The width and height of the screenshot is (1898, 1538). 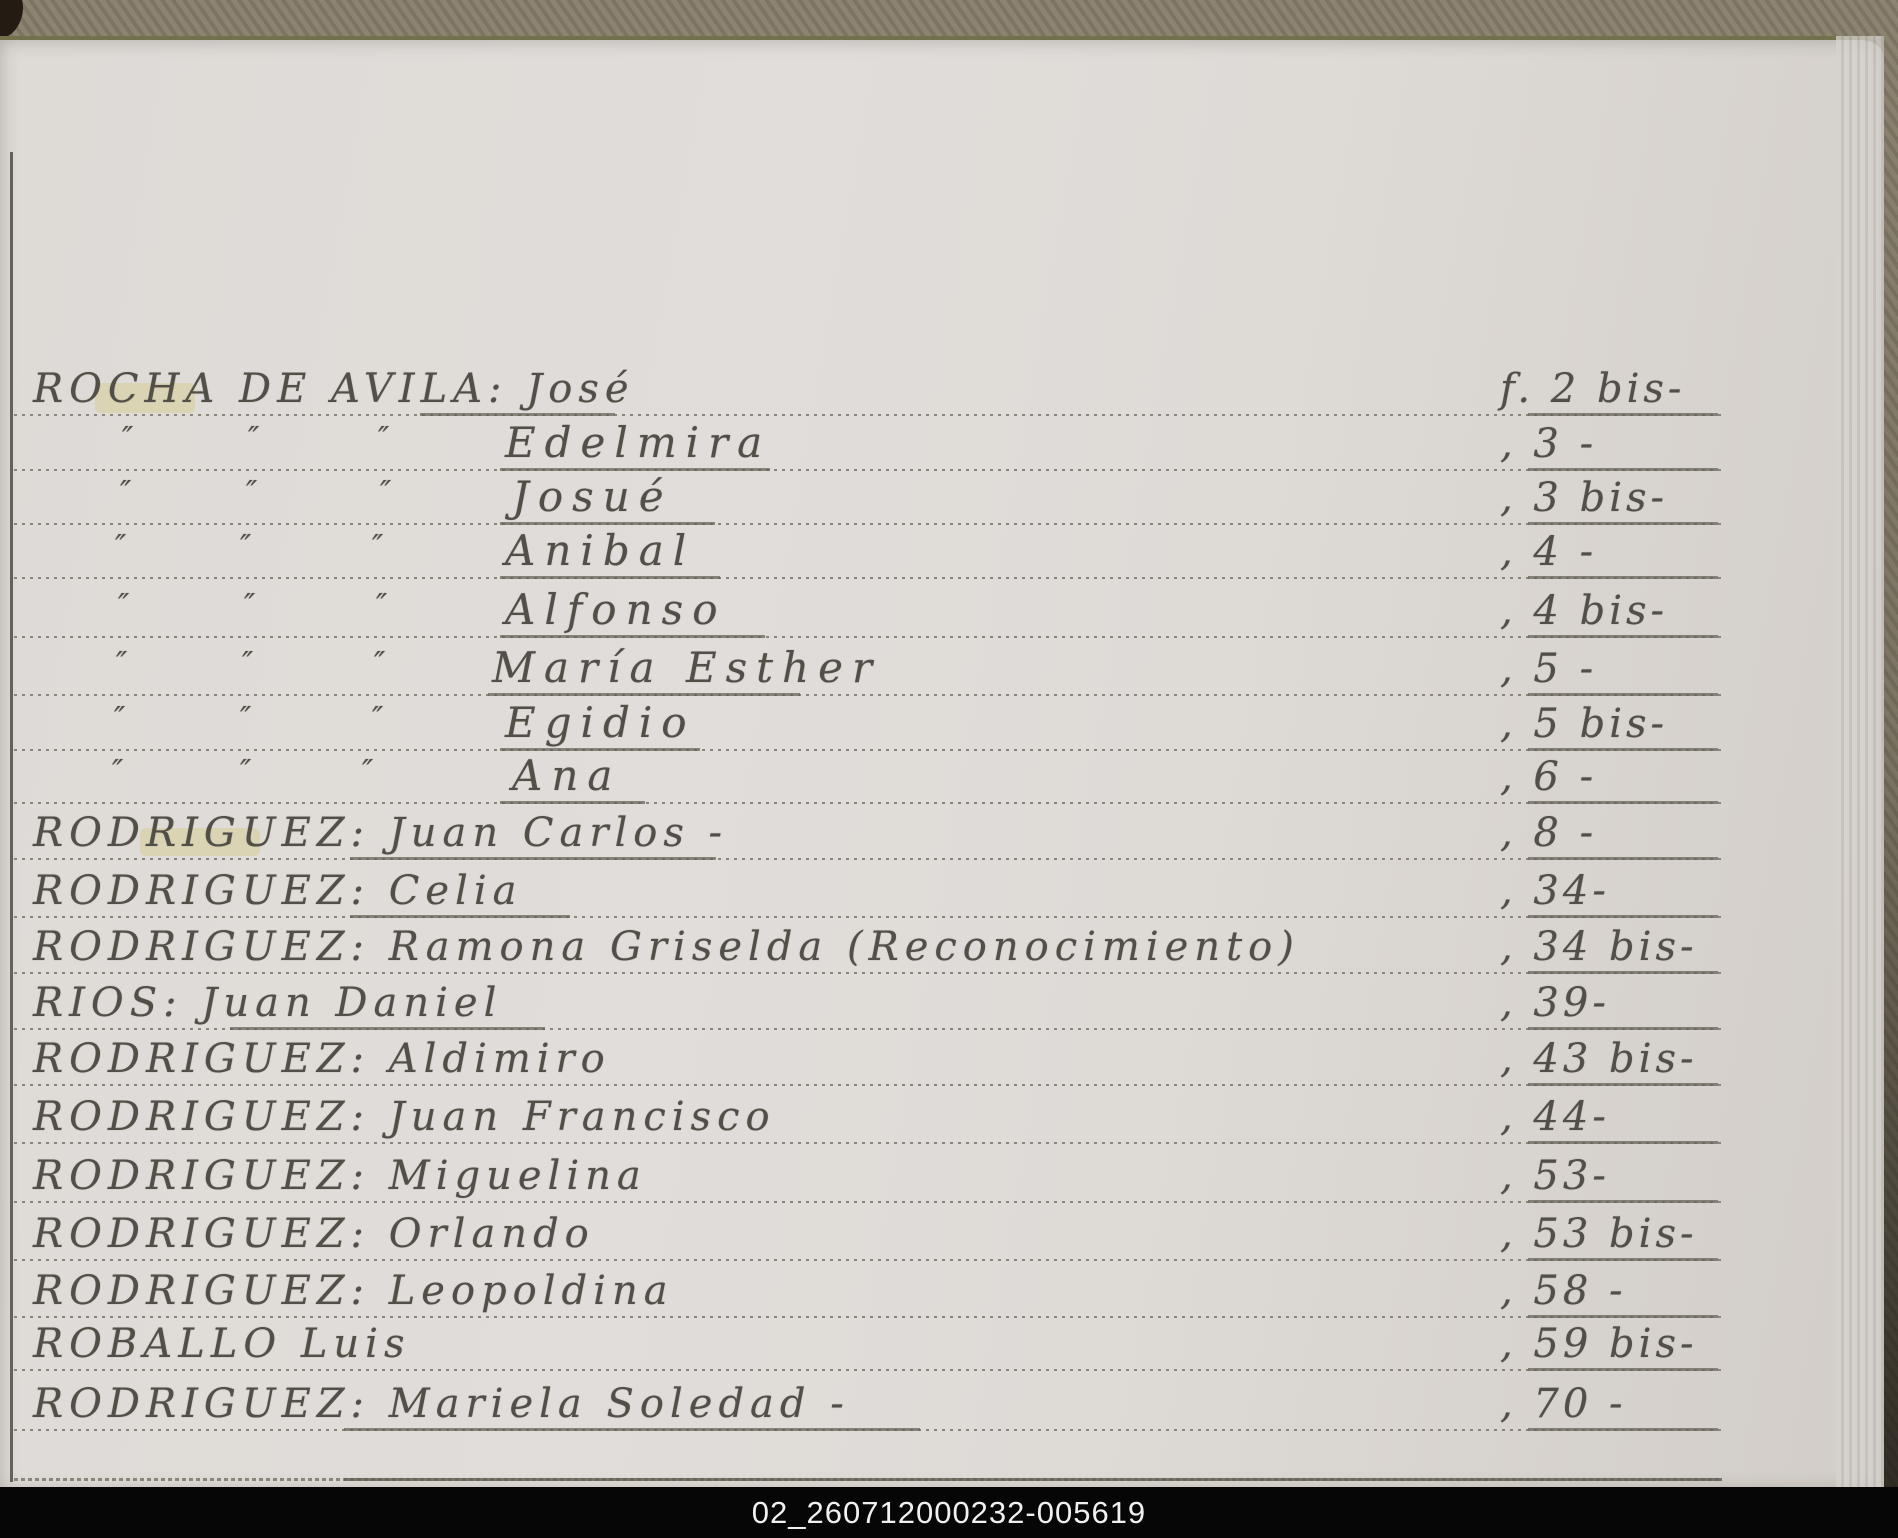 What do you see at coordinates (1555, 1117) in the screenshot?
I see `folio-number: , 44-` at bounding box center [1555, 1117].